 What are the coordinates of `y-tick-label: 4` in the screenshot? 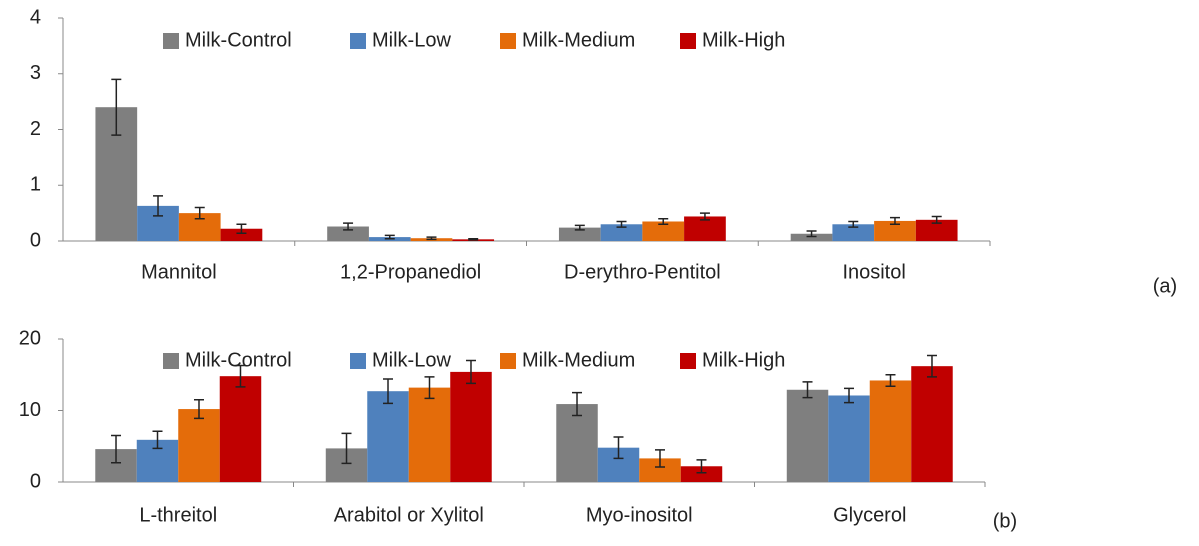 It's located at (35, 17).